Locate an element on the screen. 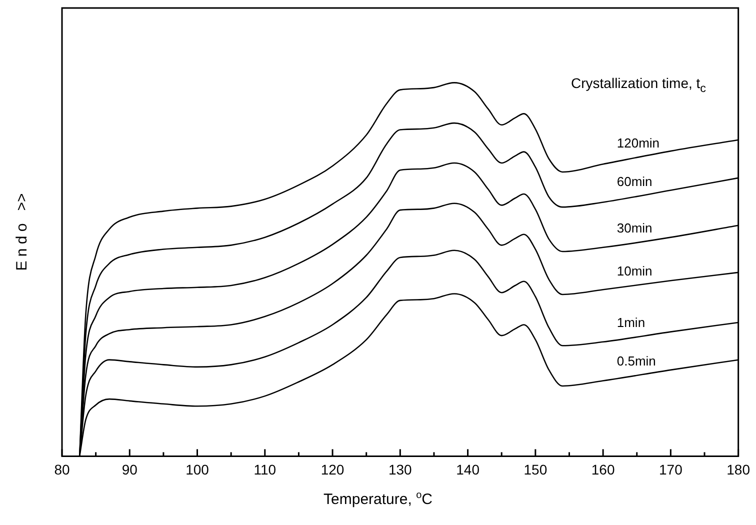 The height and width of the screenshot is (525, 756). legend-title: Crystallization time, t$_{c}$ is located at coordinates (638, 85).